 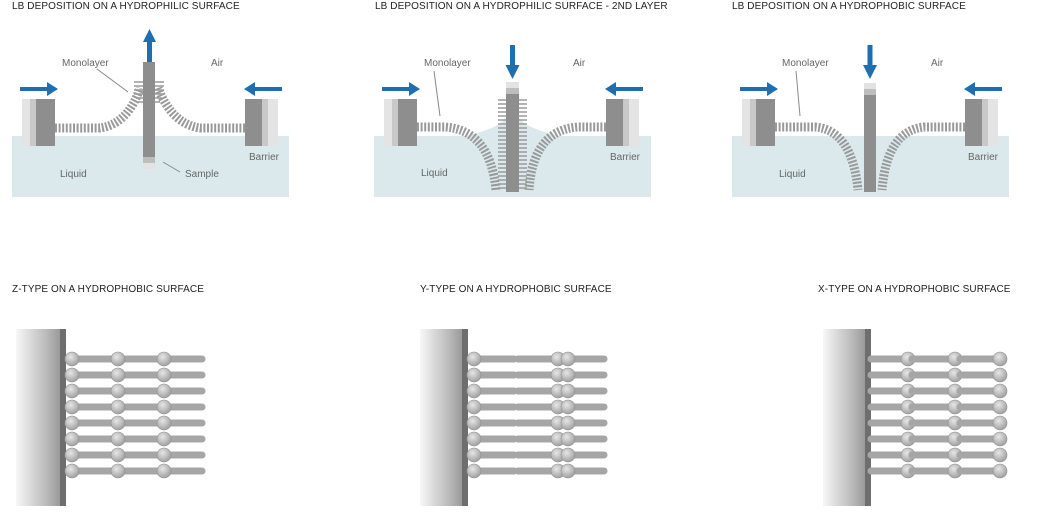 What do you see at coordinates (914, 289) in the screenshot?
I see `panel-title-6: X-TYPE ON A HYDROPHOBIC SURFACE` at bounding box center [914, 289].